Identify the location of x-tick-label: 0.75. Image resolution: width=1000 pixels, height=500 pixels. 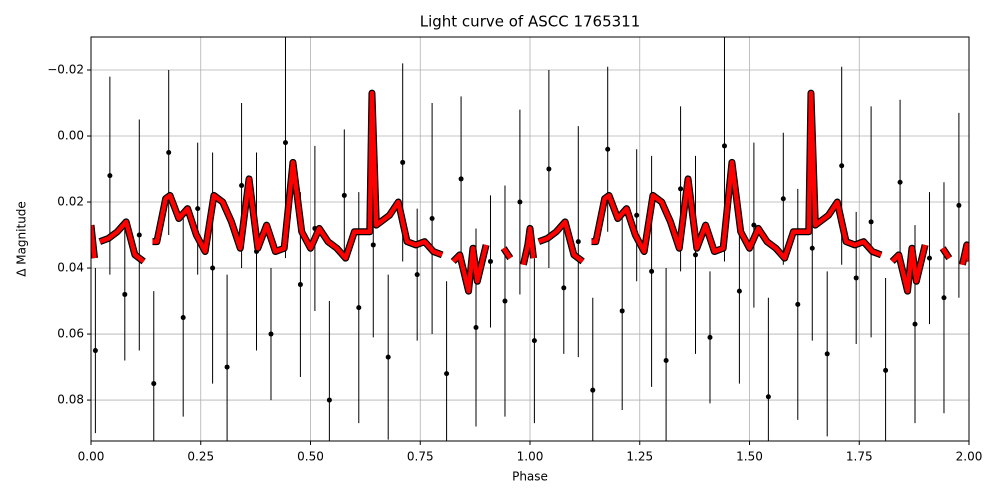
(420, 457).